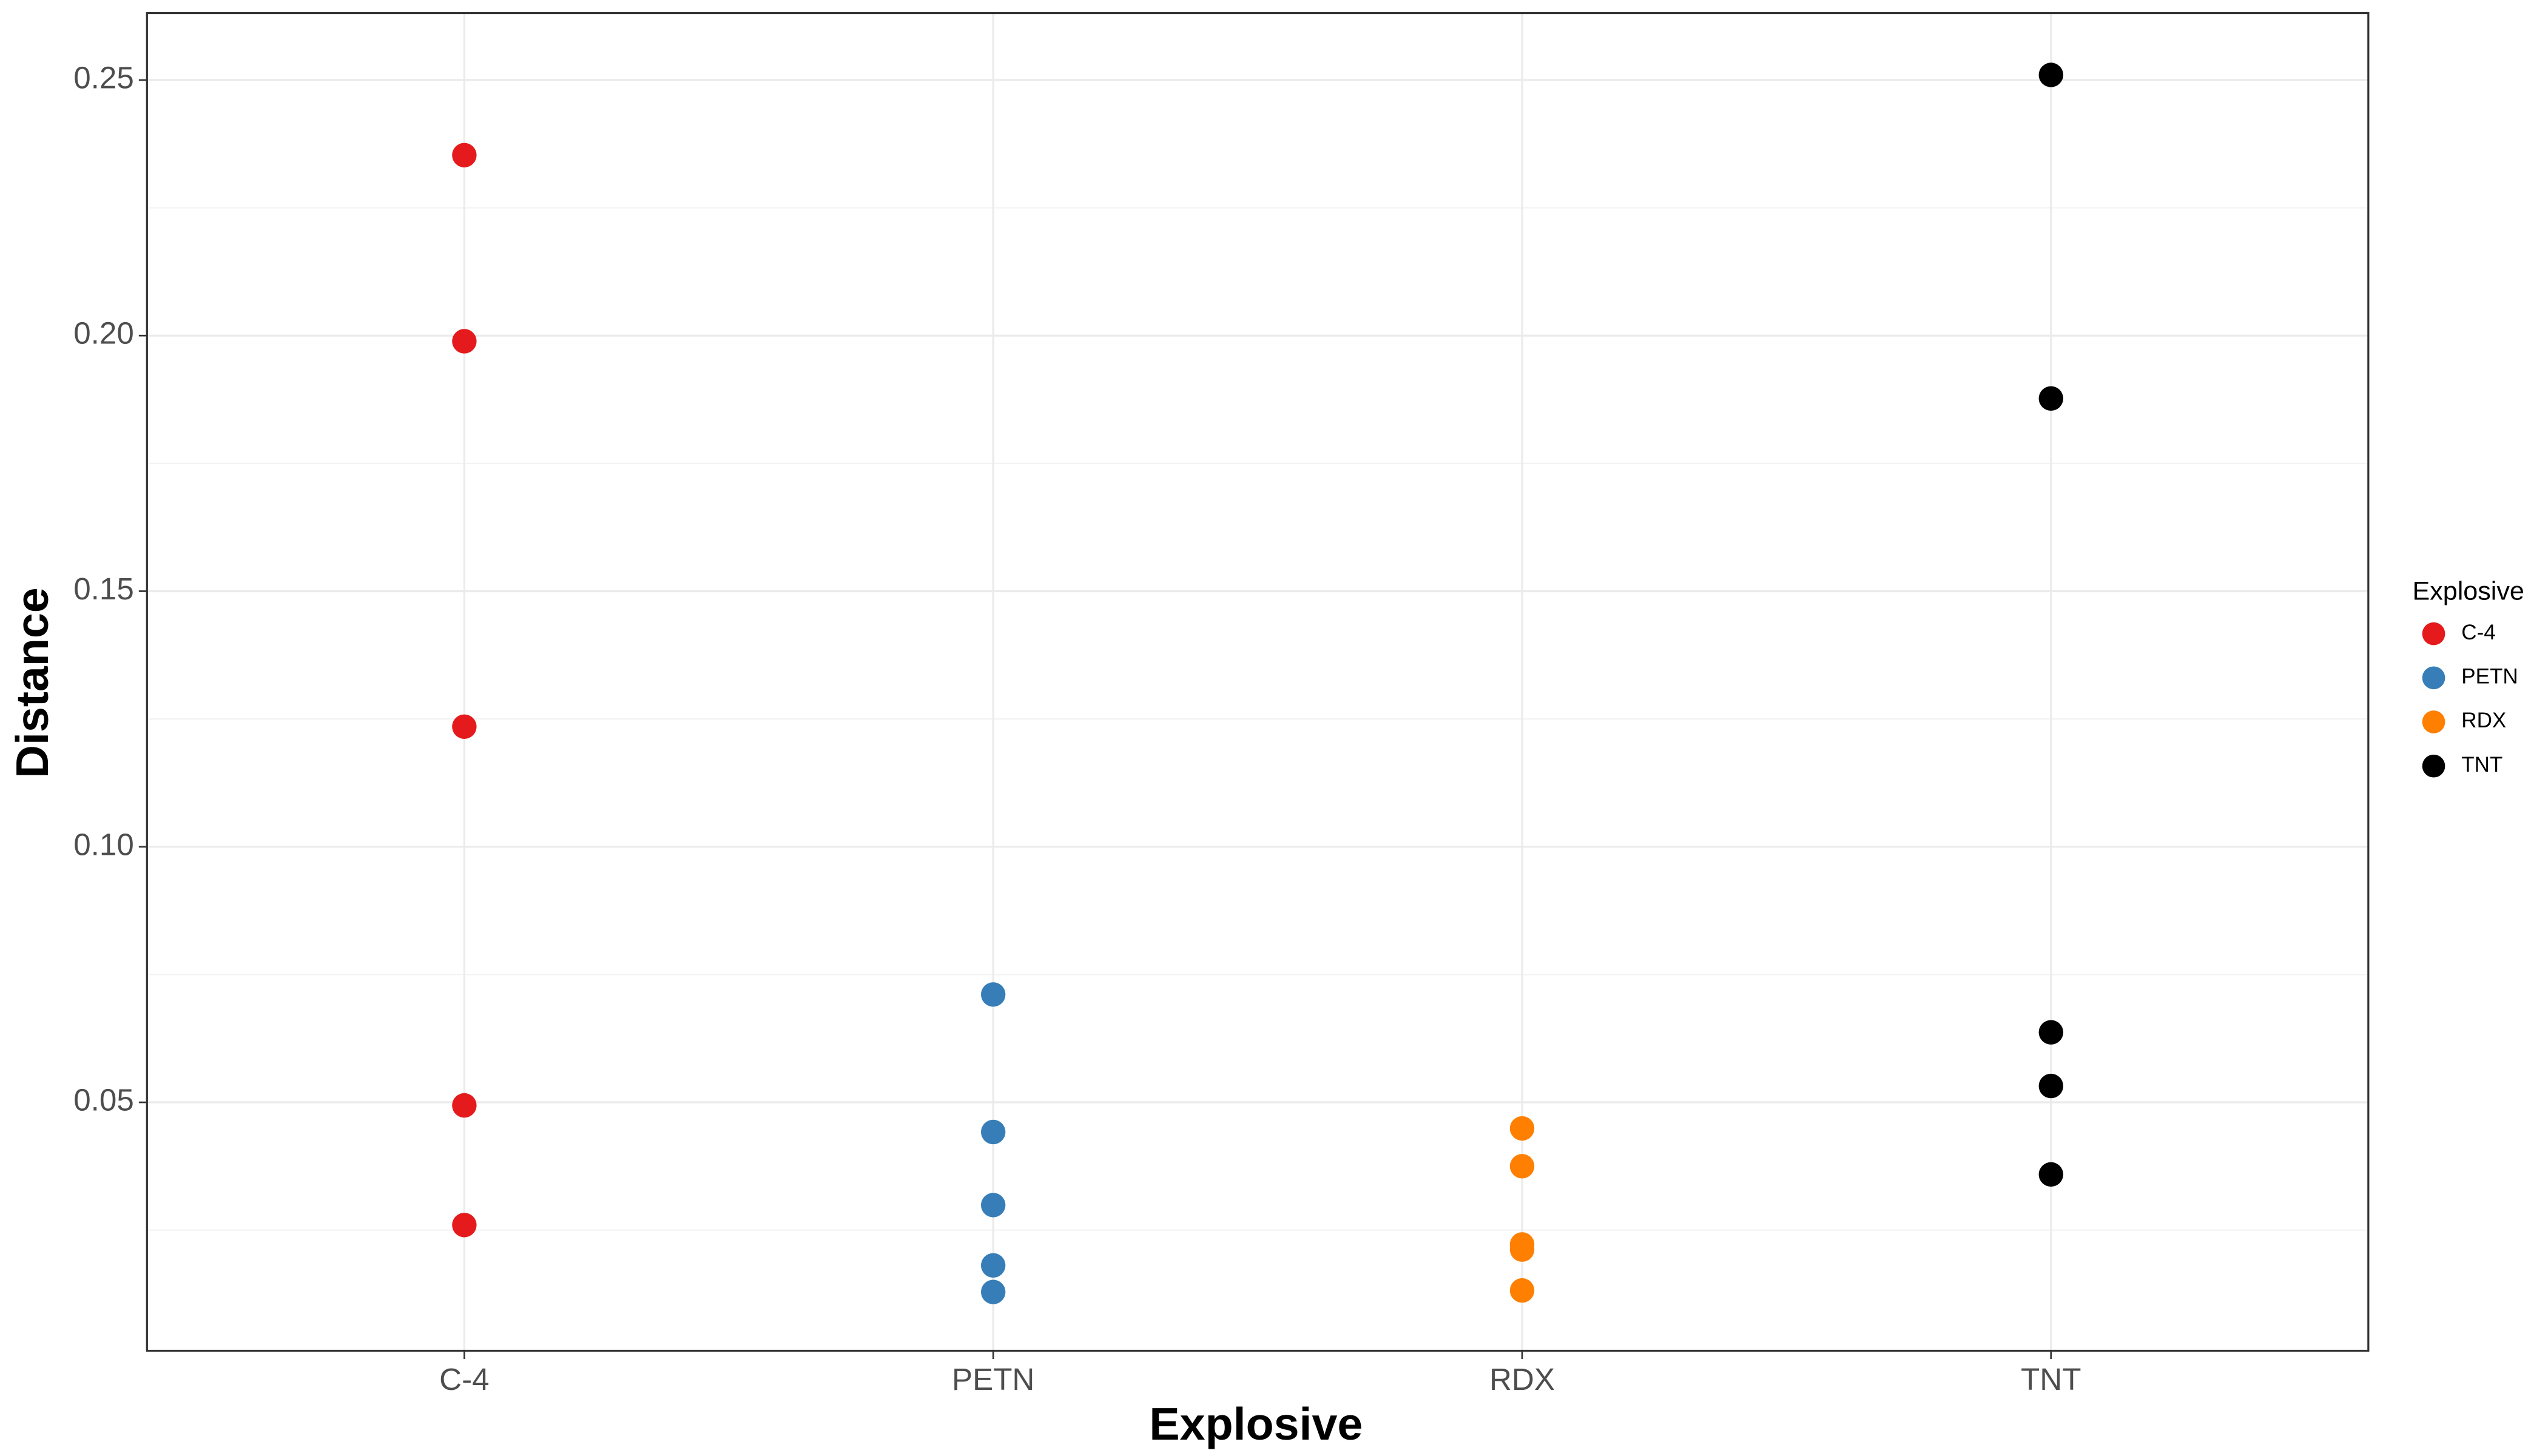 The width and height of the screenshot is (2548, 1456). What do you see at coordinates (2483, 720) in the screenshot?
I see `legend-label: RDX` at bounding box center [2483, 720].